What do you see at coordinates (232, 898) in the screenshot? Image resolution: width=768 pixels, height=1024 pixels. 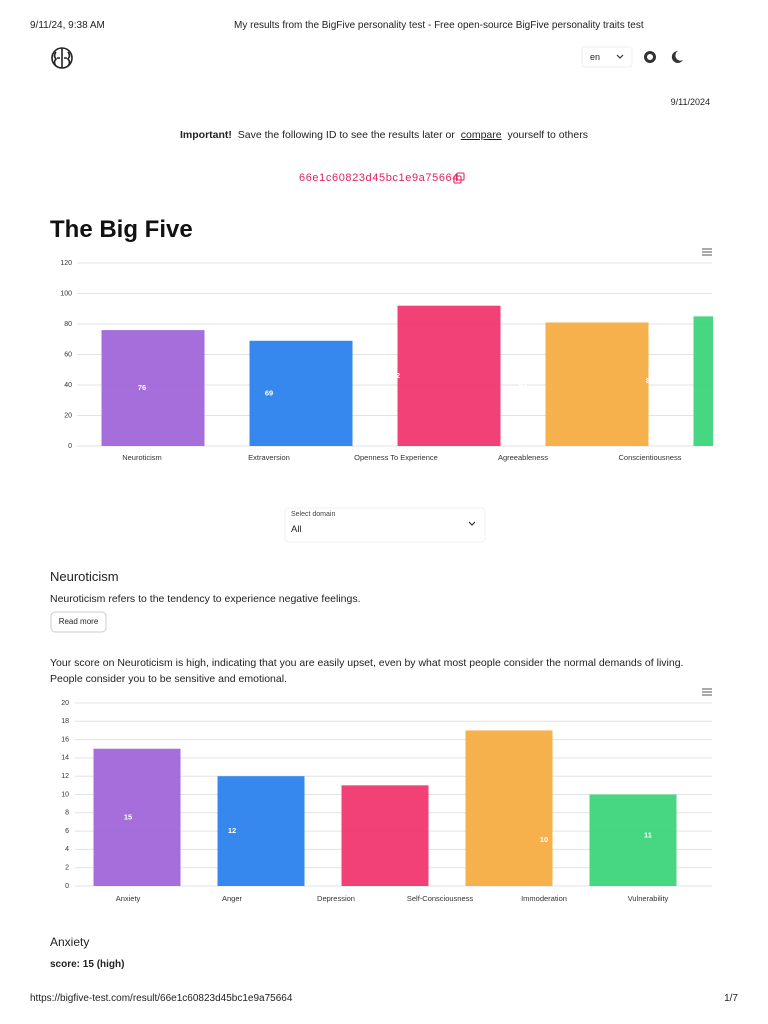 I see `x-tick-label: Anger` at bounding box center [232, 898].